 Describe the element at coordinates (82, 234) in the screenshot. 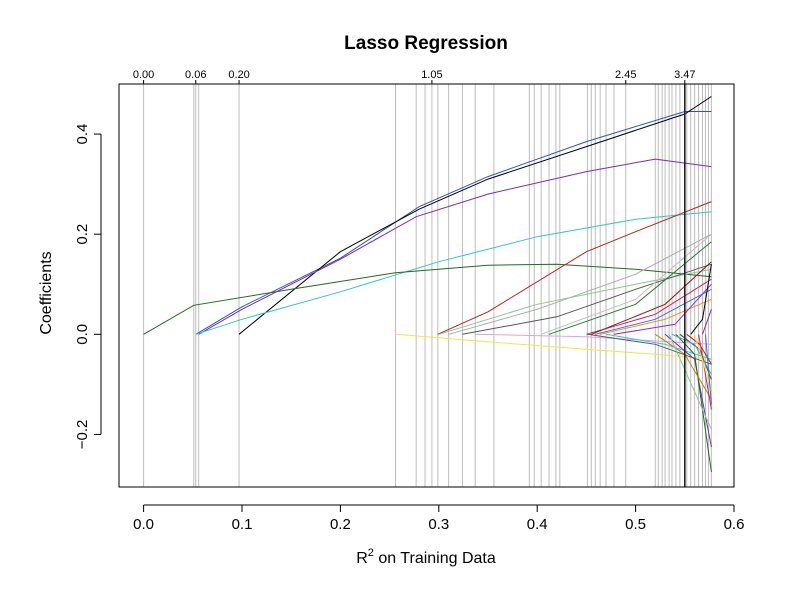

I see `y-tick-label: 0.2` at that location.